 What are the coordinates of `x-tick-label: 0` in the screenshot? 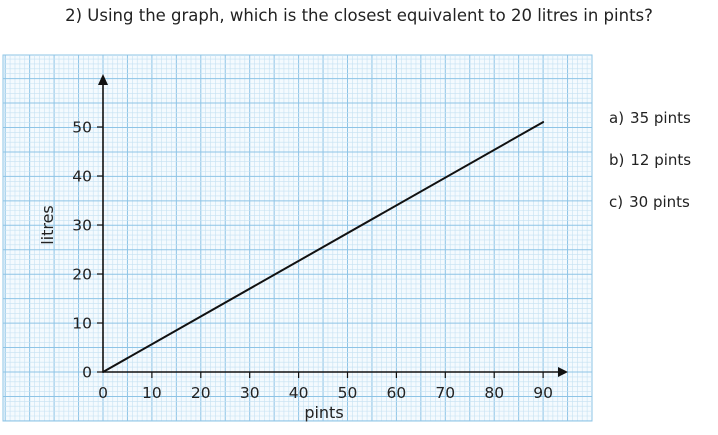 It's located at (103, 393).